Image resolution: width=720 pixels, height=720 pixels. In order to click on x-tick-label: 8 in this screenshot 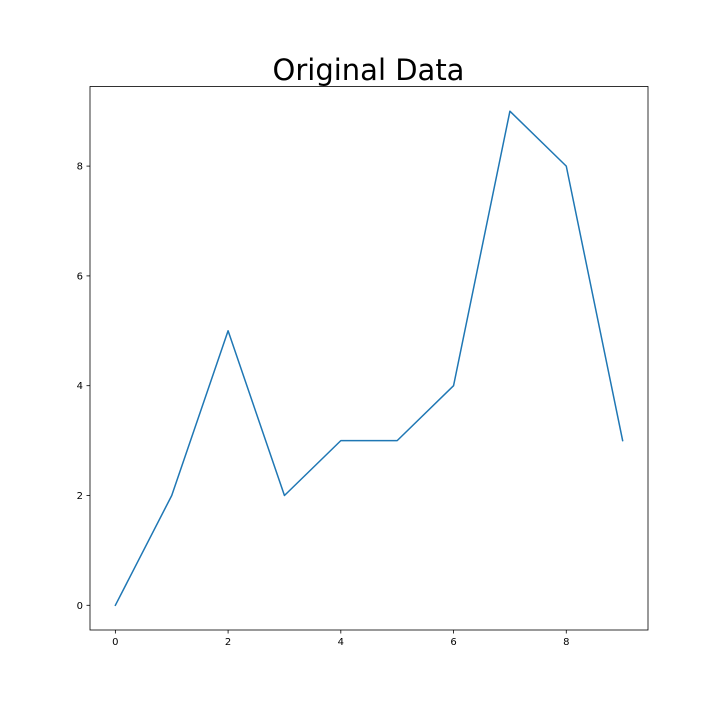, I will do `click(566, 642)`.